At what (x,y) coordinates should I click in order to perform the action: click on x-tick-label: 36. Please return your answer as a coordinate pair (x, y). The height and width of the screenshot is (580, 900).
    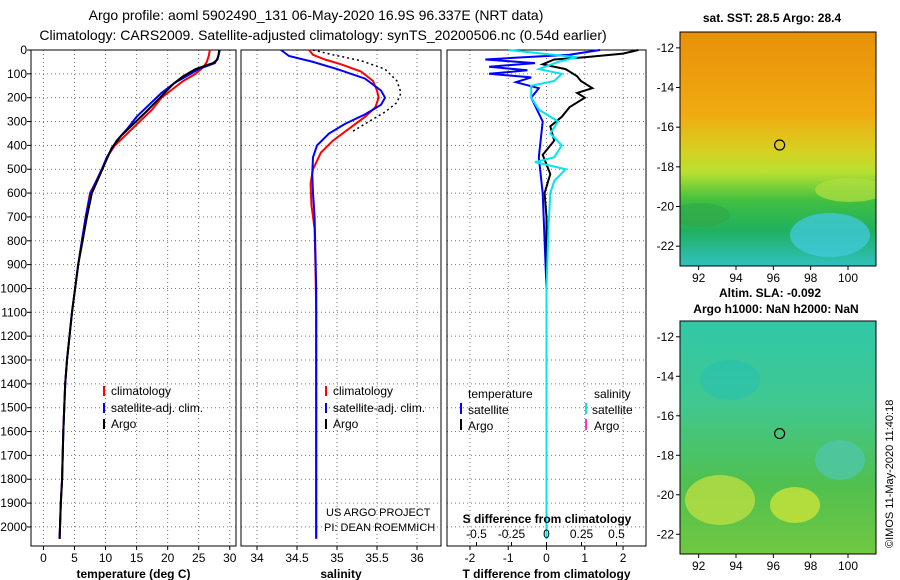
    Looking at the image, I should click on (417, 558).